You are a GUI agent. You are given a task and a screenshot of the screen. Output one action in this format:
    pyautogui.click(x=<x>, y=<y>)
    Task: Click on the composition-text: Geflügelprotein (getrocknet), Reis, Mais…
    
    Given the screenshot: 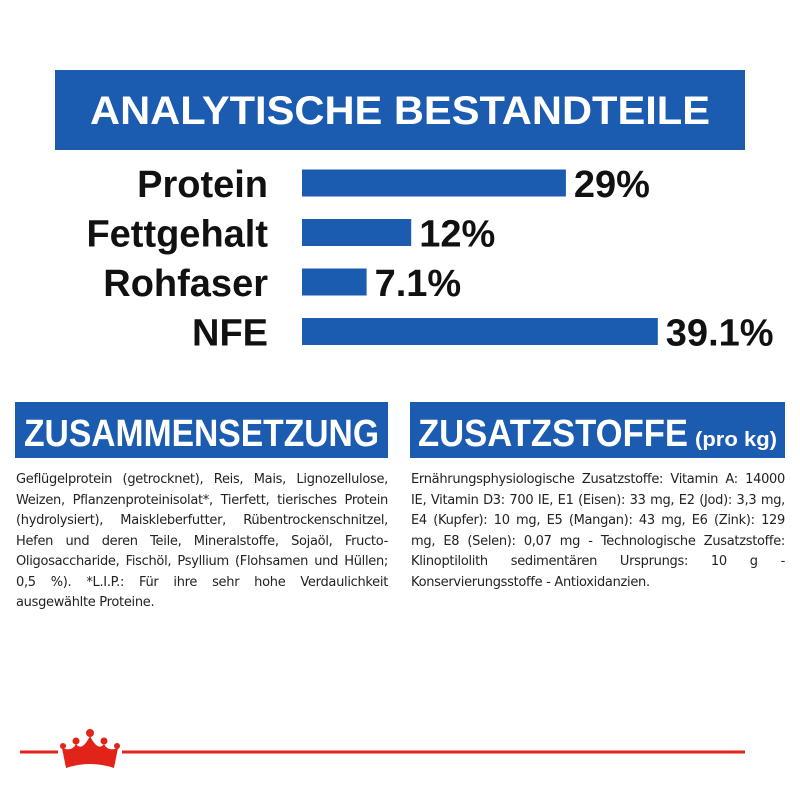 What is the action you would take?
    pyautogui.click(x=202, y=541)
    